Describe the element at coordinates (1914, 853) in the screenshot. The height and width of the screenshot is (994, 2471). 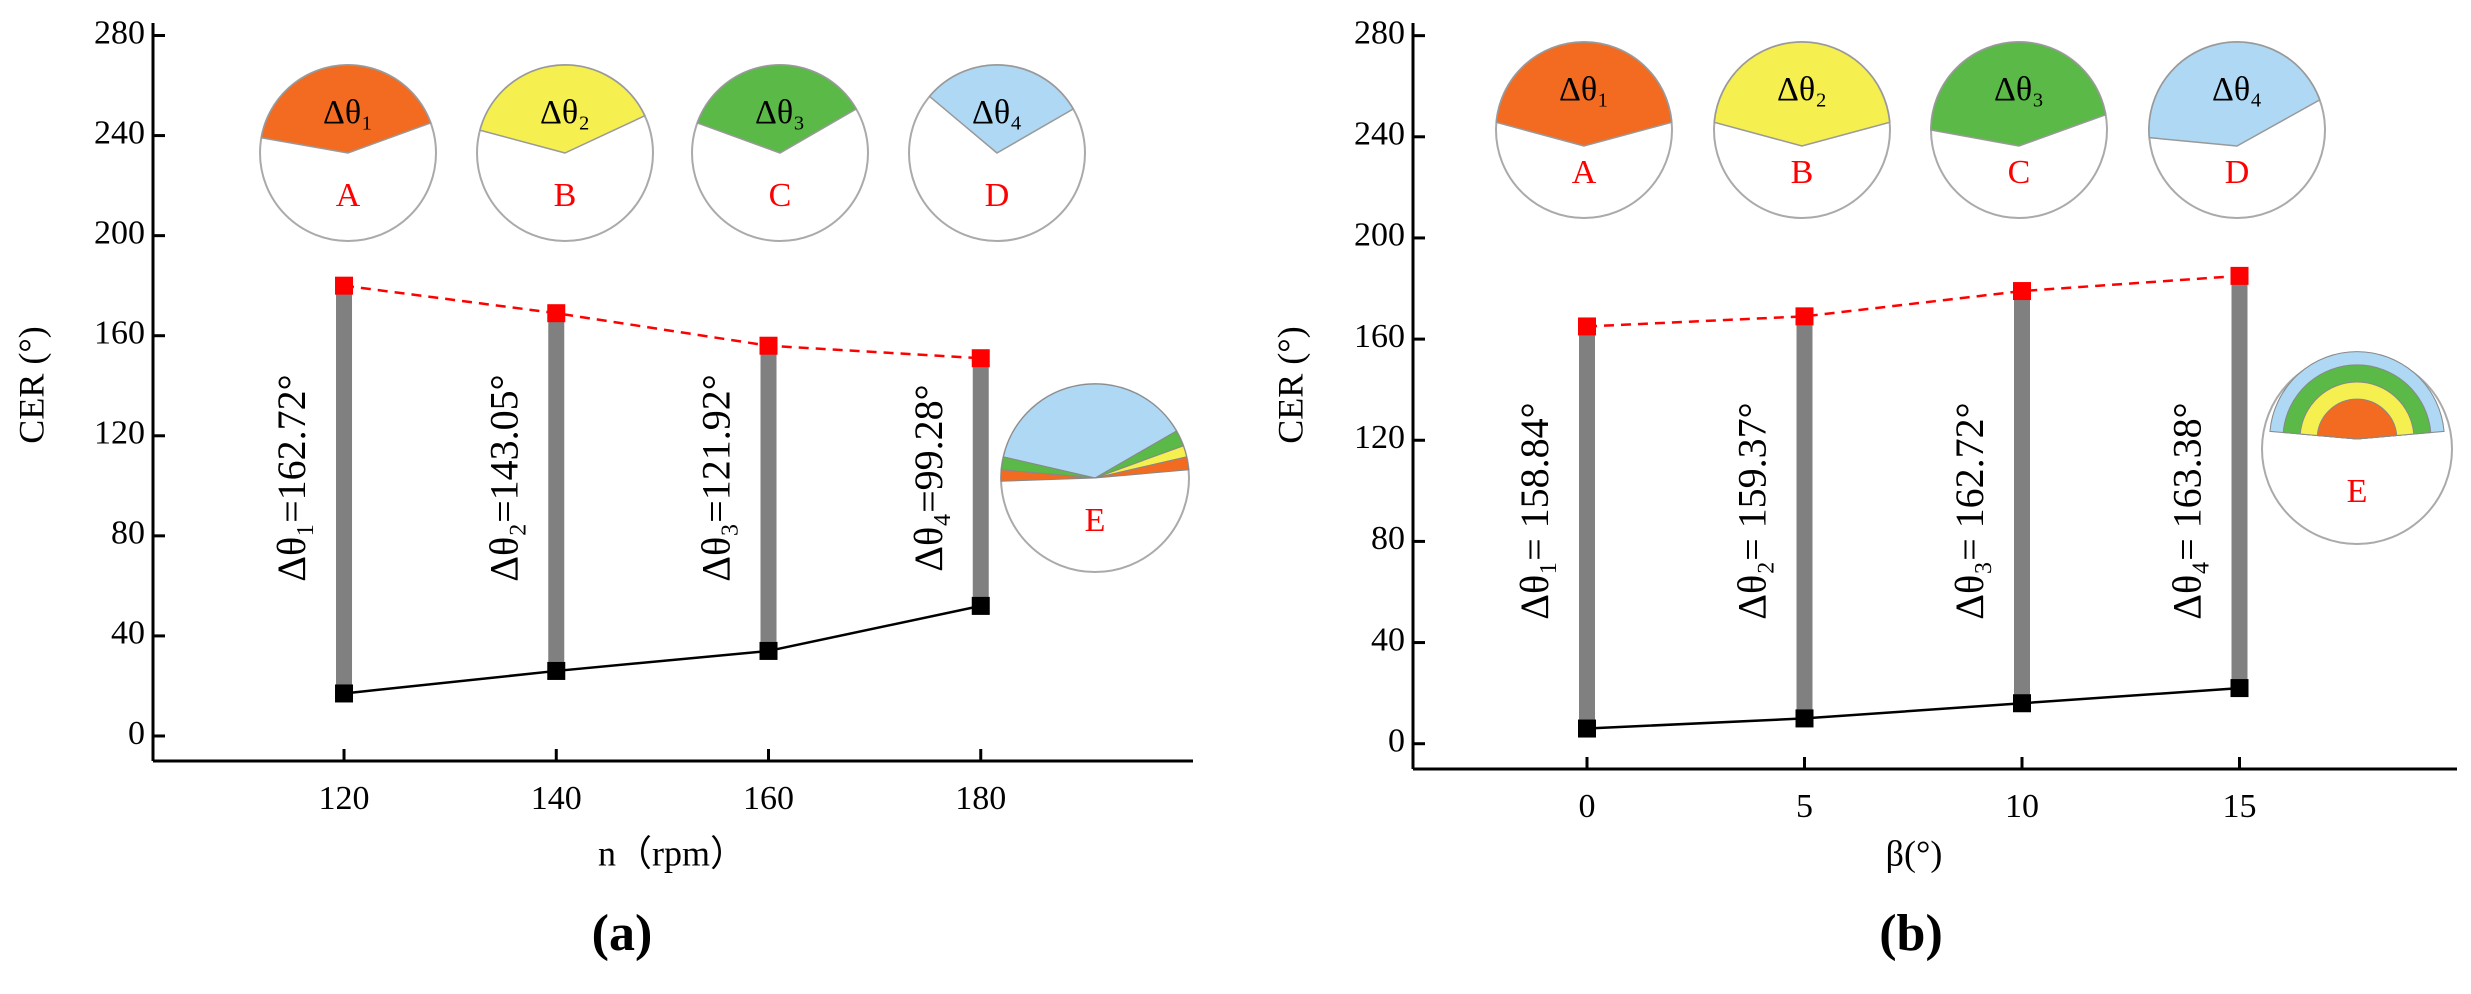
I see `x-axis-title: β(°)` at that location.